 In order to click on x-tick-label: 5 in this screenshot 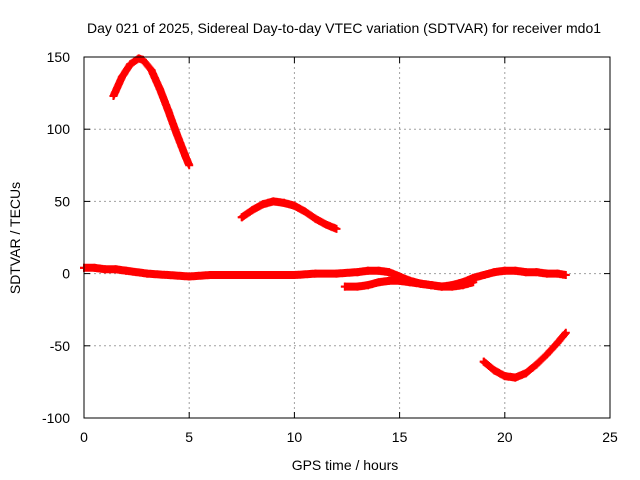, I will do `click(189, 437)`.